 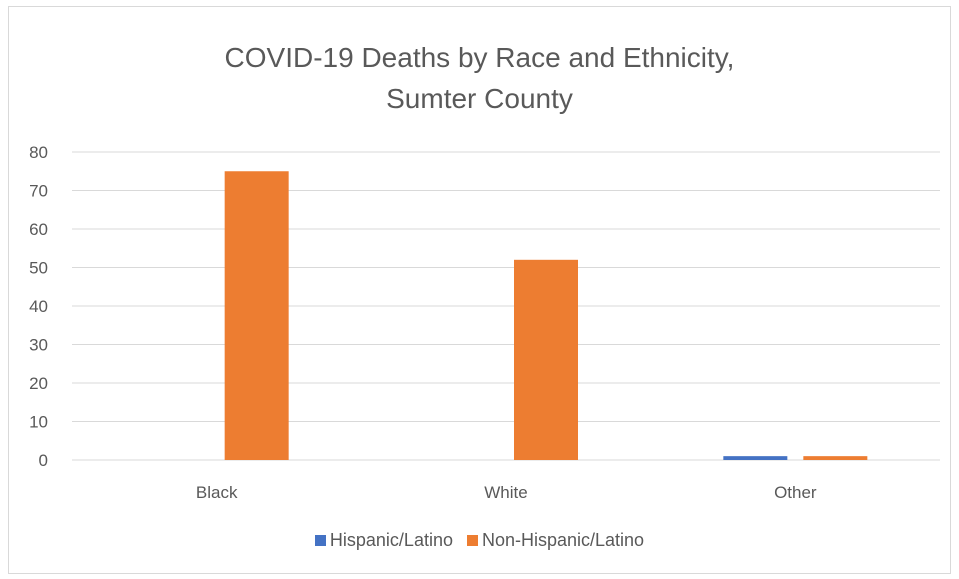 What do you see at coordinates (38, 422) in the screenshot?
I see `y-tick-label: 10` at bounding box center [38, 422].